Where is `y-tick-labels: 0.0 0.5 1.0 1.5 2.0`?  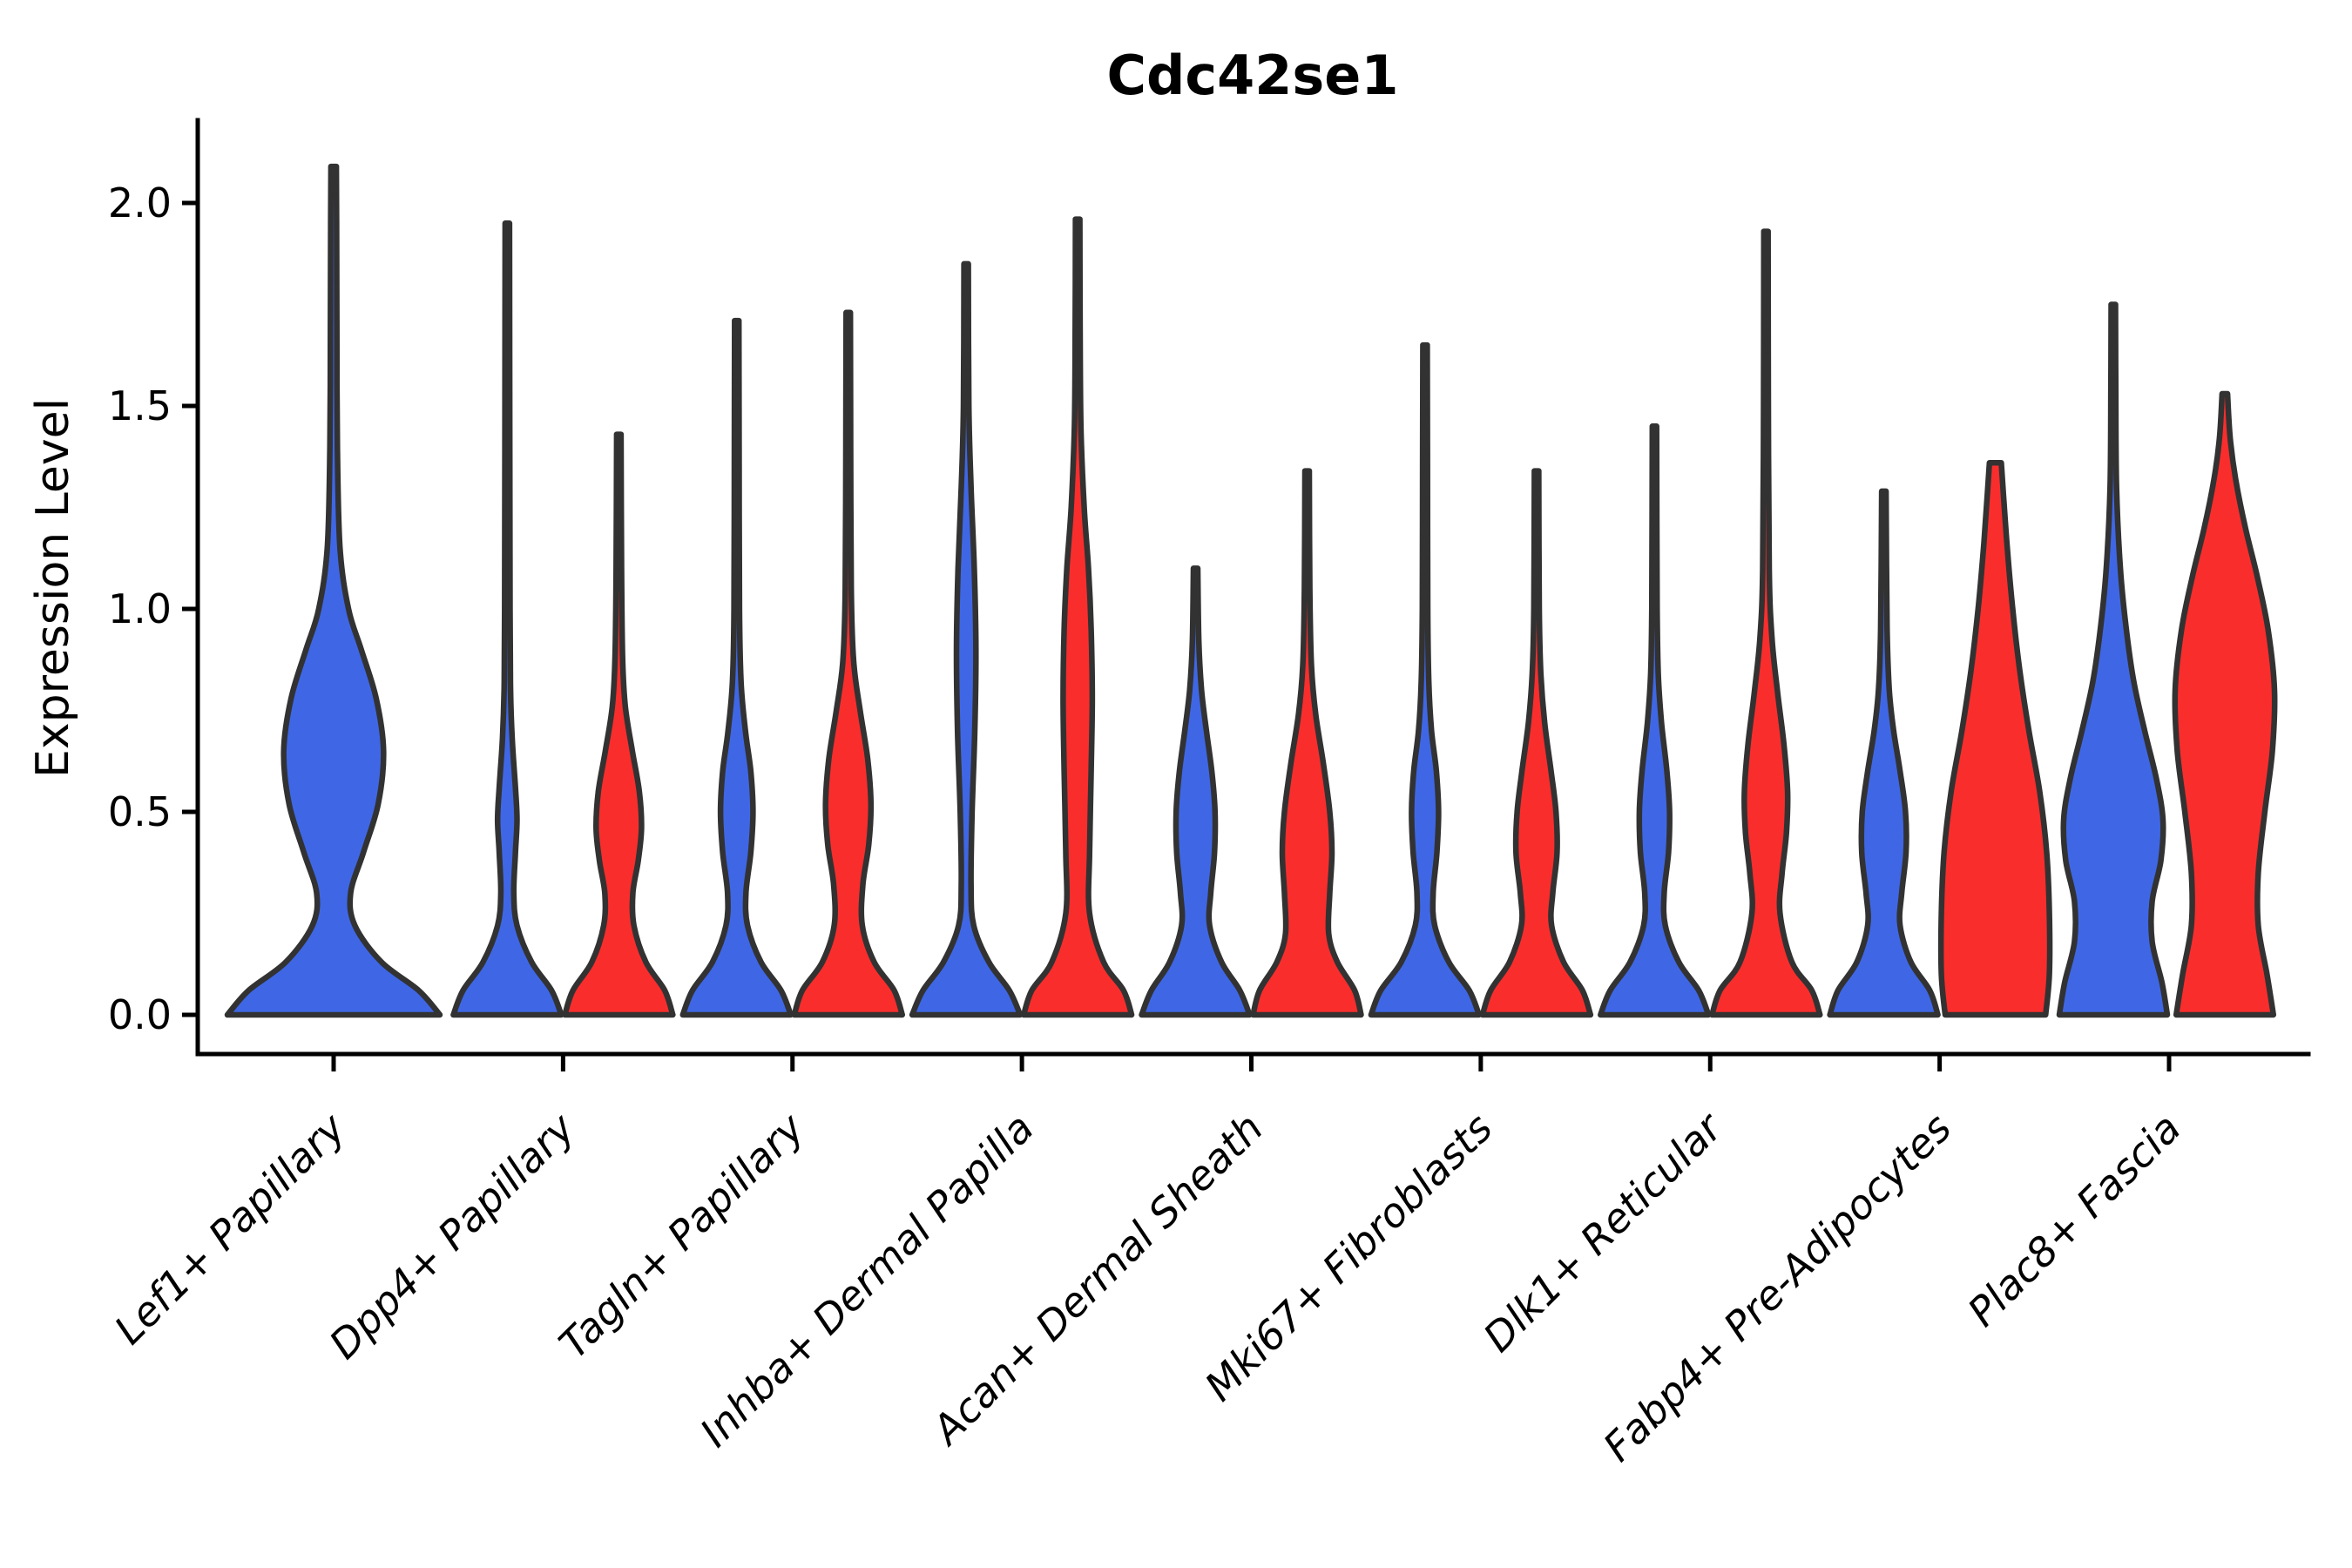 y-tick-labels: 0.0 0.5 1.0 1.5 2.0 is located at coordinates (153, 608).